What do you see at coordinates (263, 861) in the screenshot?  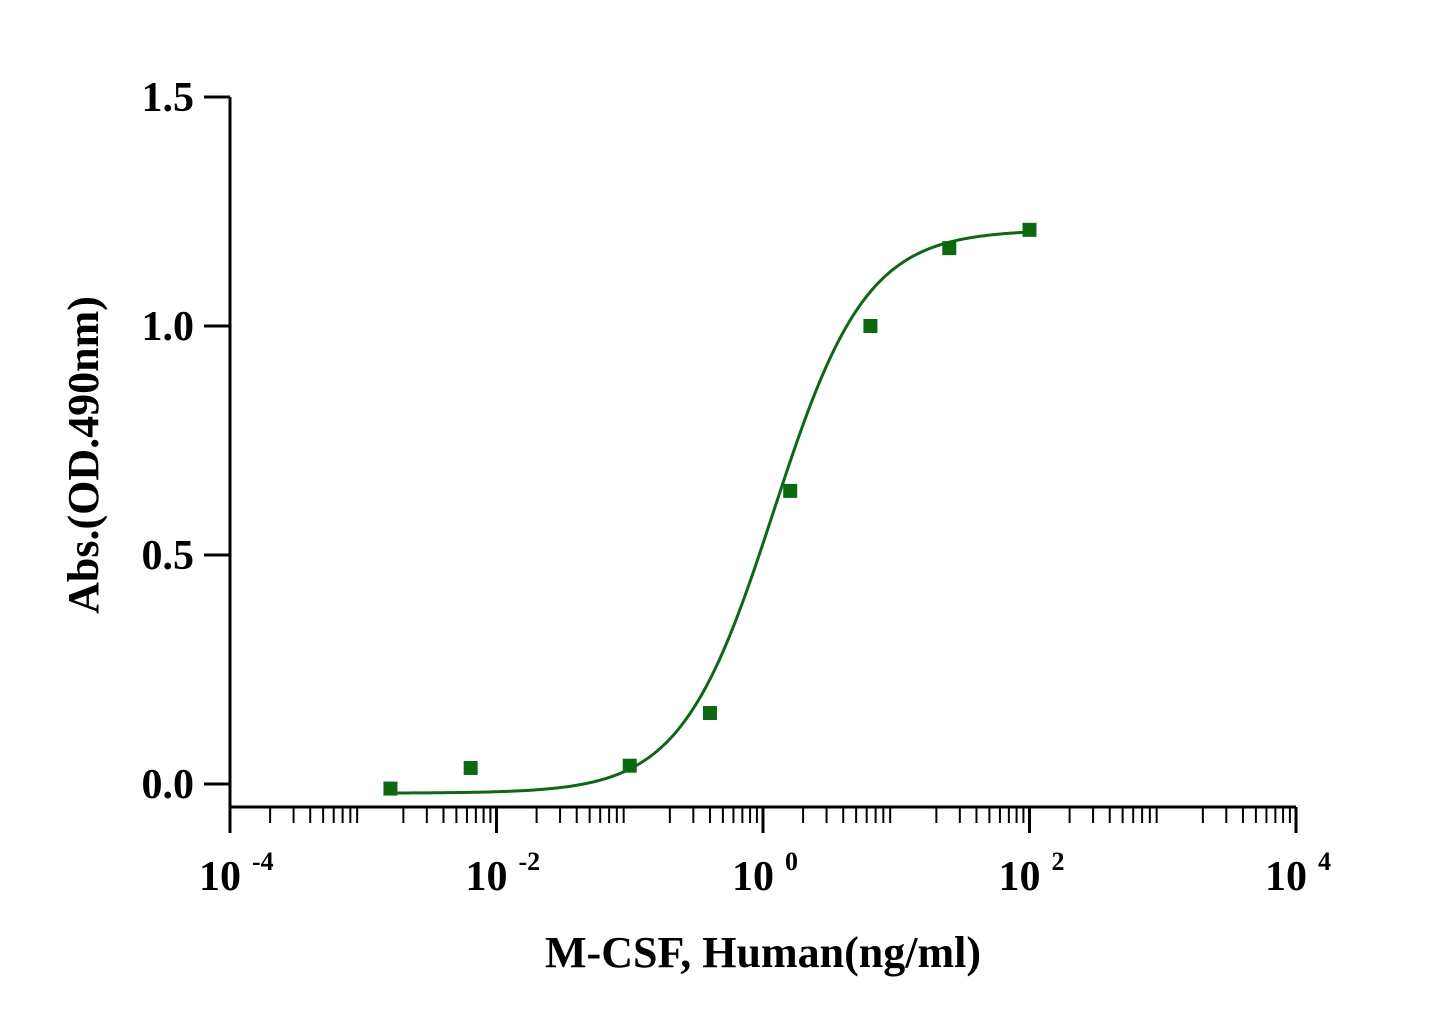 I see `x-tick-exponent: -4` at bounding box center [263, 861].